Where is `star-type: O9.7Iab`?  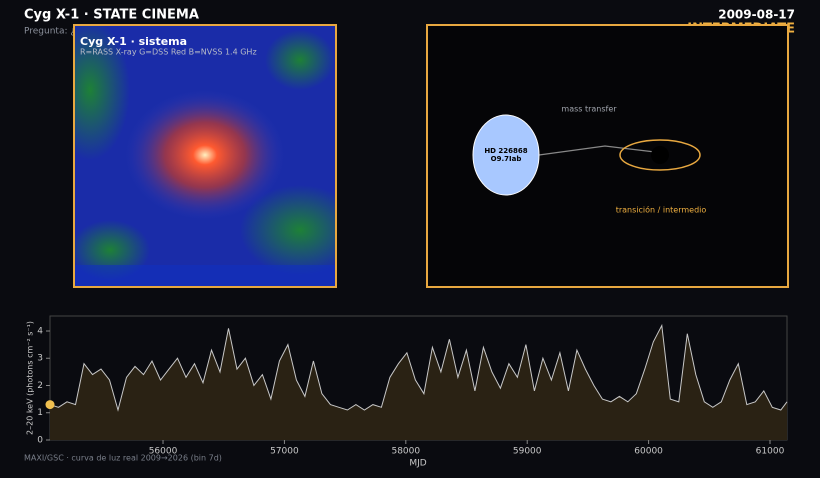
star-type: O9.7Iab is located at coordinates (506, 159).